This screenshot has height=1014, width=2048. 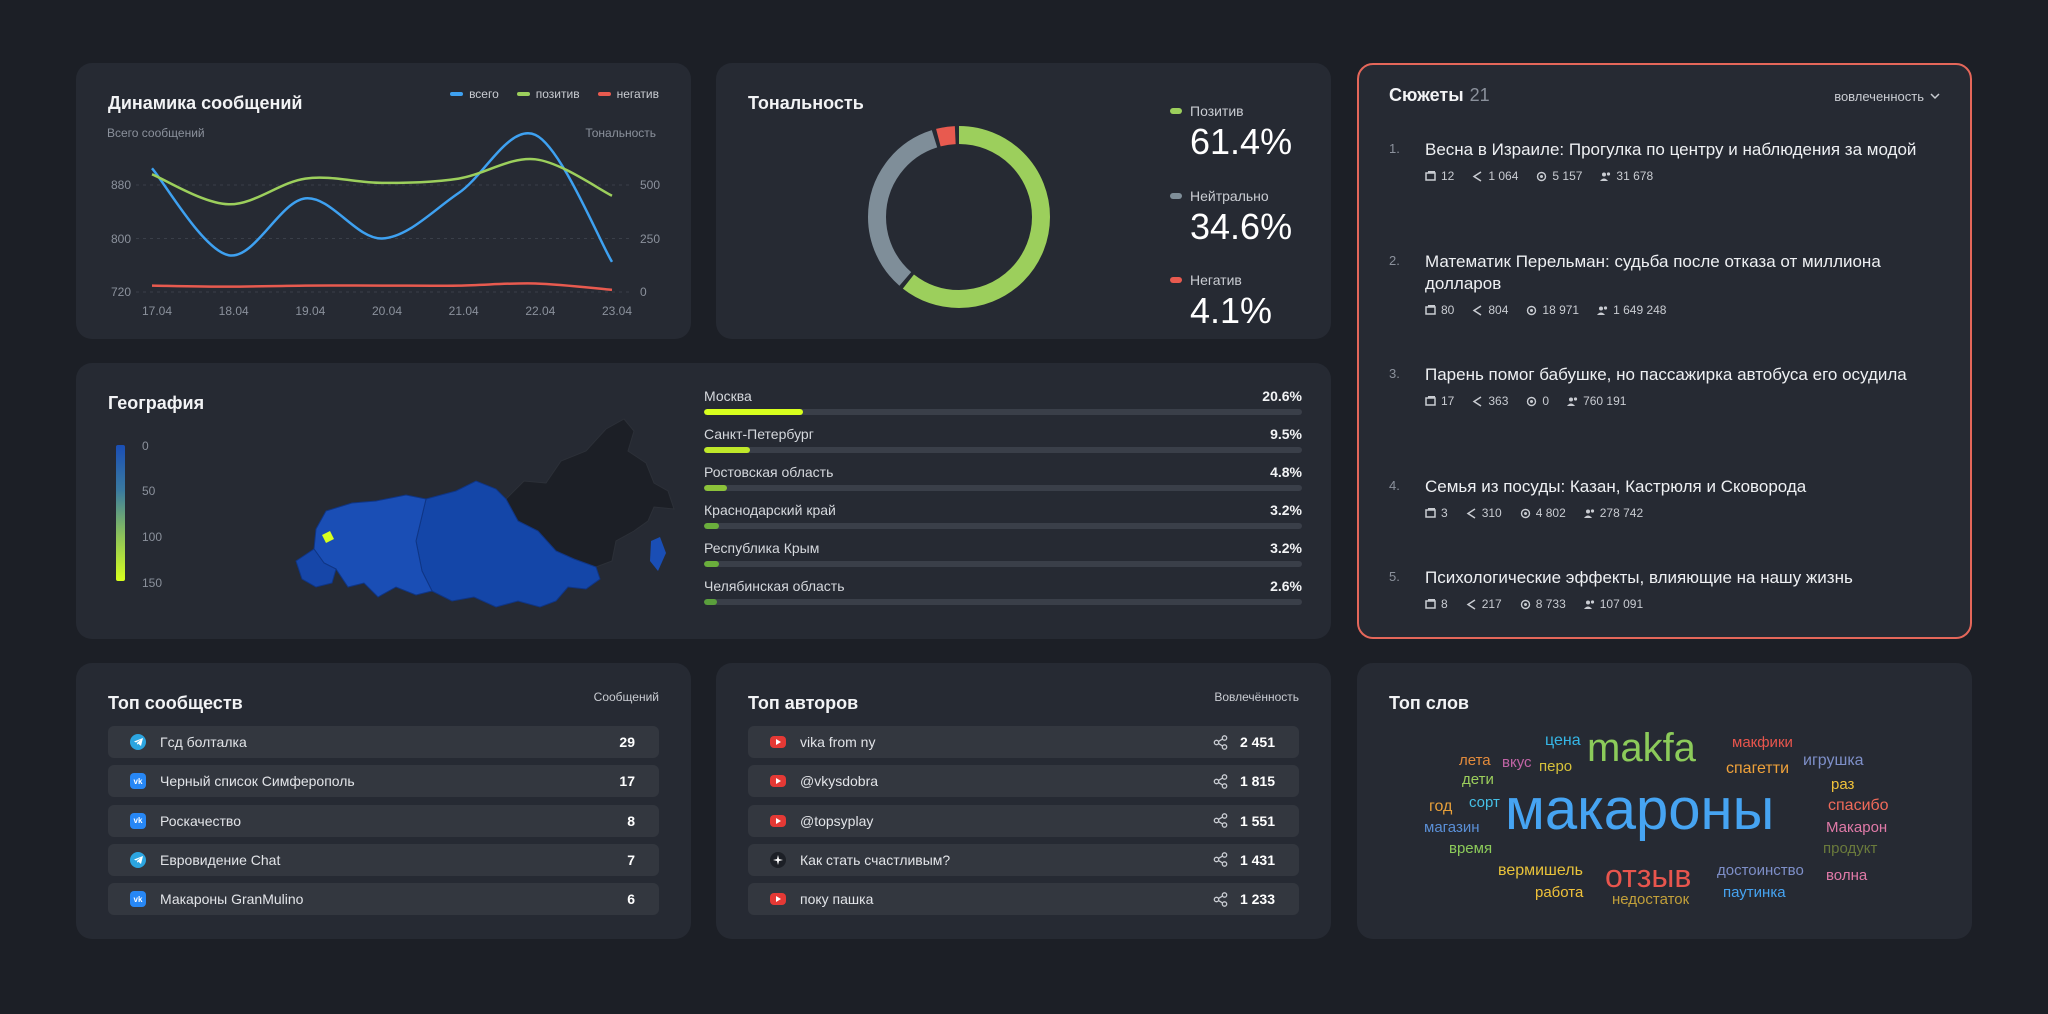 I want to click on region-row: Краснодарский край 3.2%, so click(x=1003, y=515).